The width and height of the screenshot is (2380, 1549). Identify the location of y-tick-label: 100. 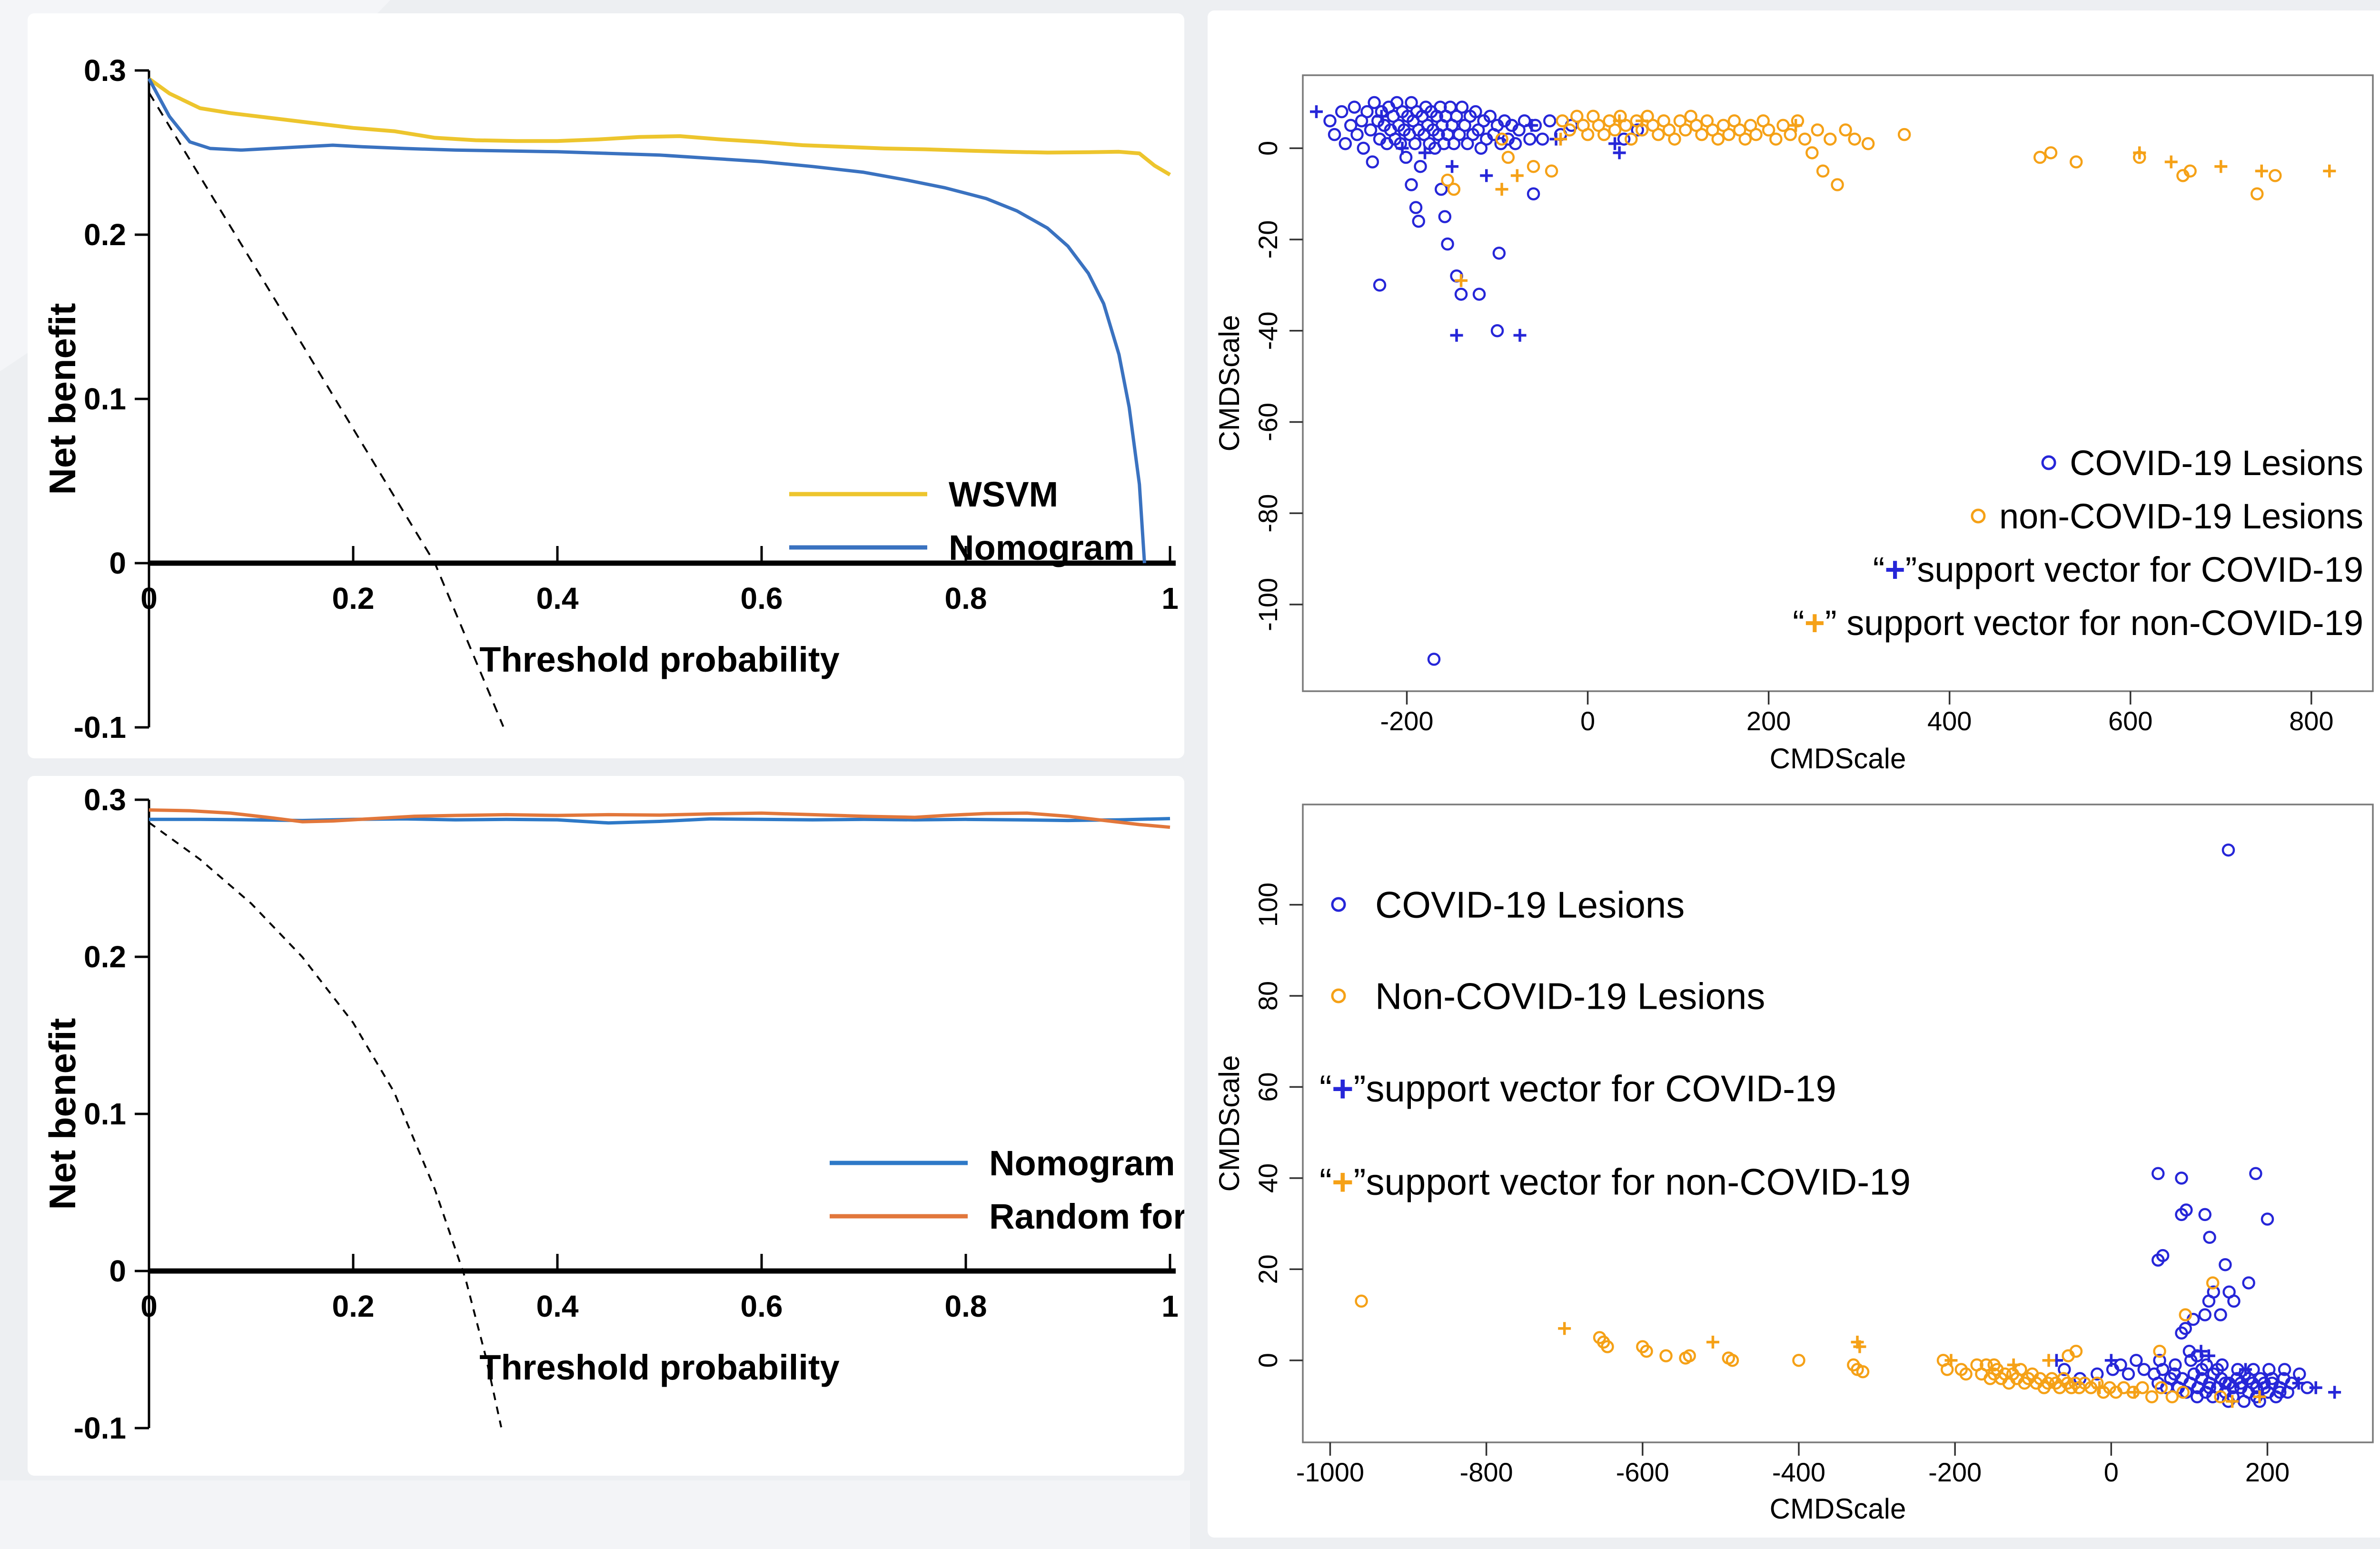
(1268, 905).